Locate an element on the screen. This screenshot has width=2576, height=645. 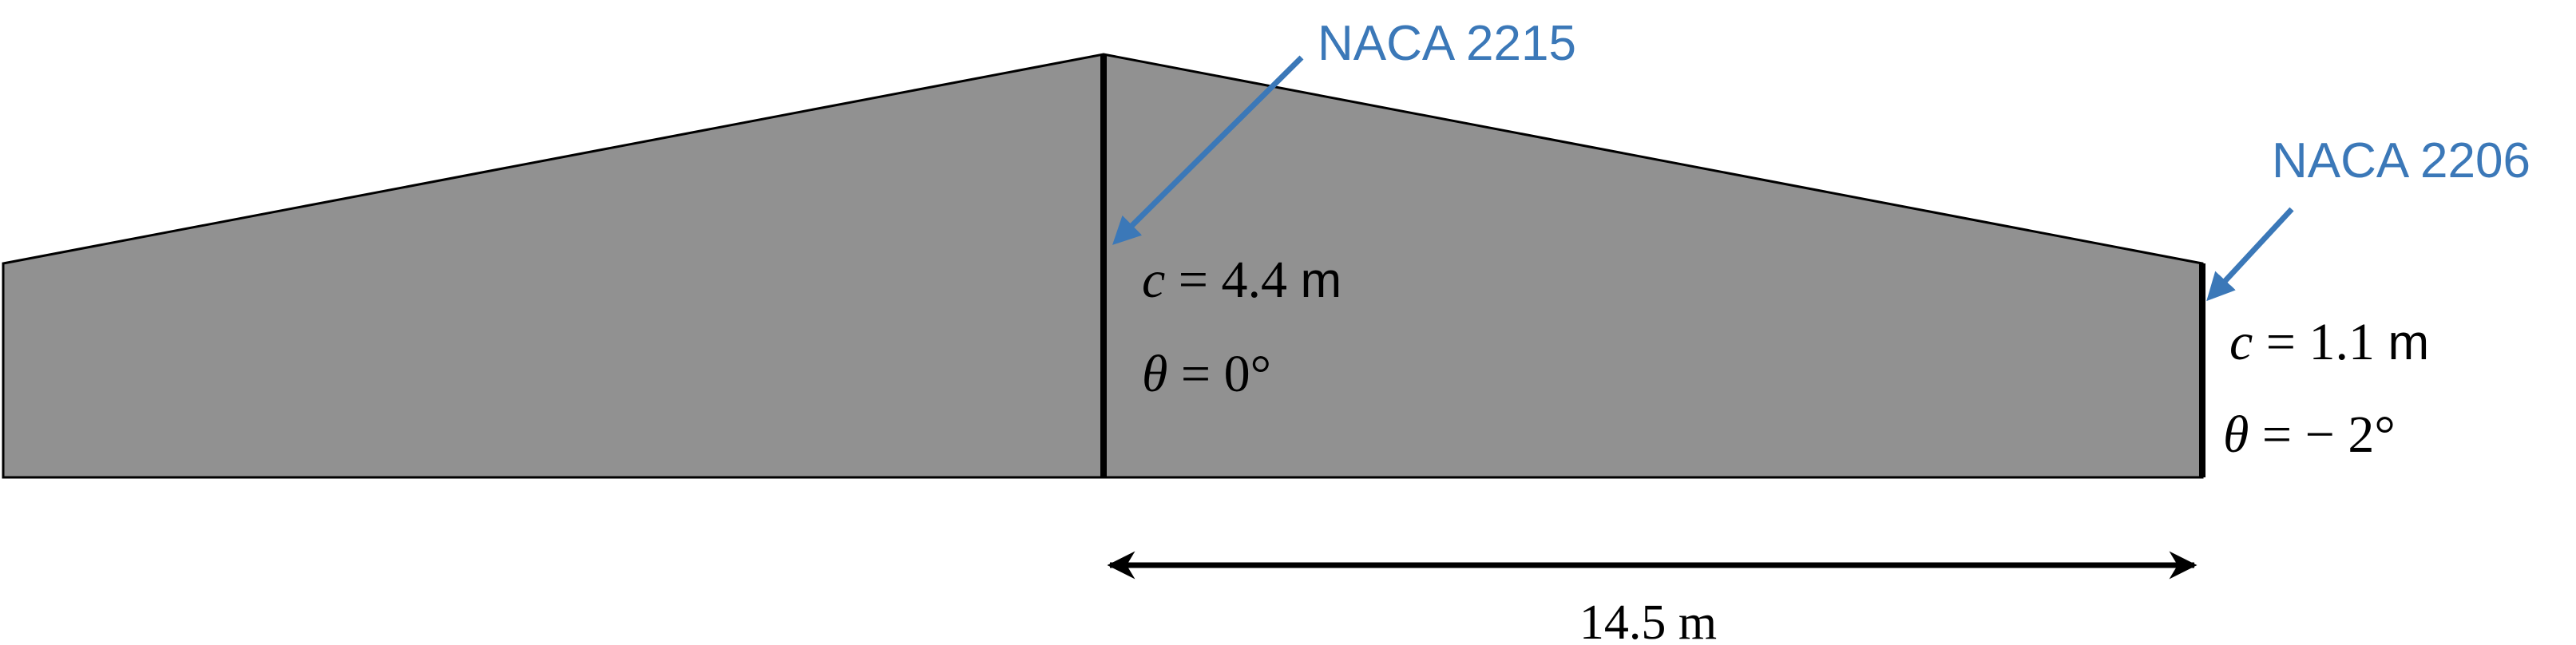
tip-twist-symbol: θ is located at coordinates (2236, 435).